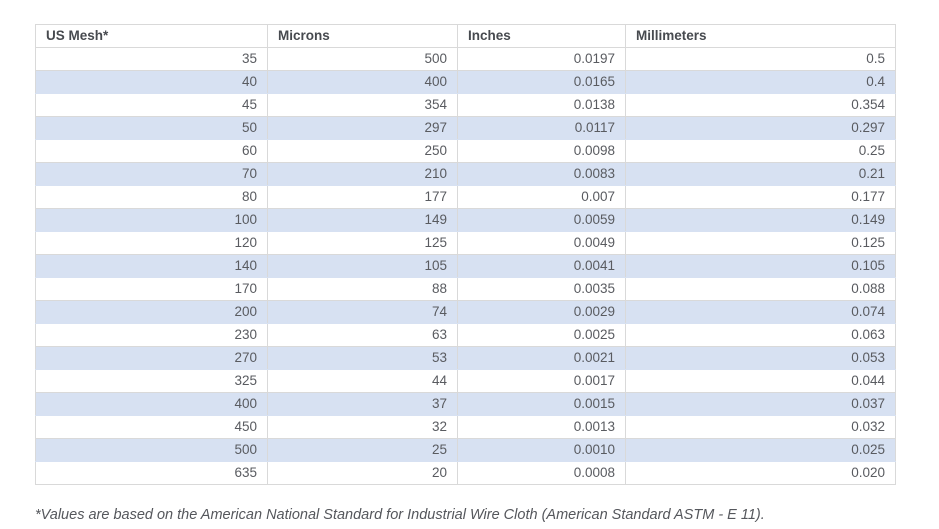  Describe the element at coordinates (151, 197) in the screenshot. I see `cell-us-mesh: 80` at that location.